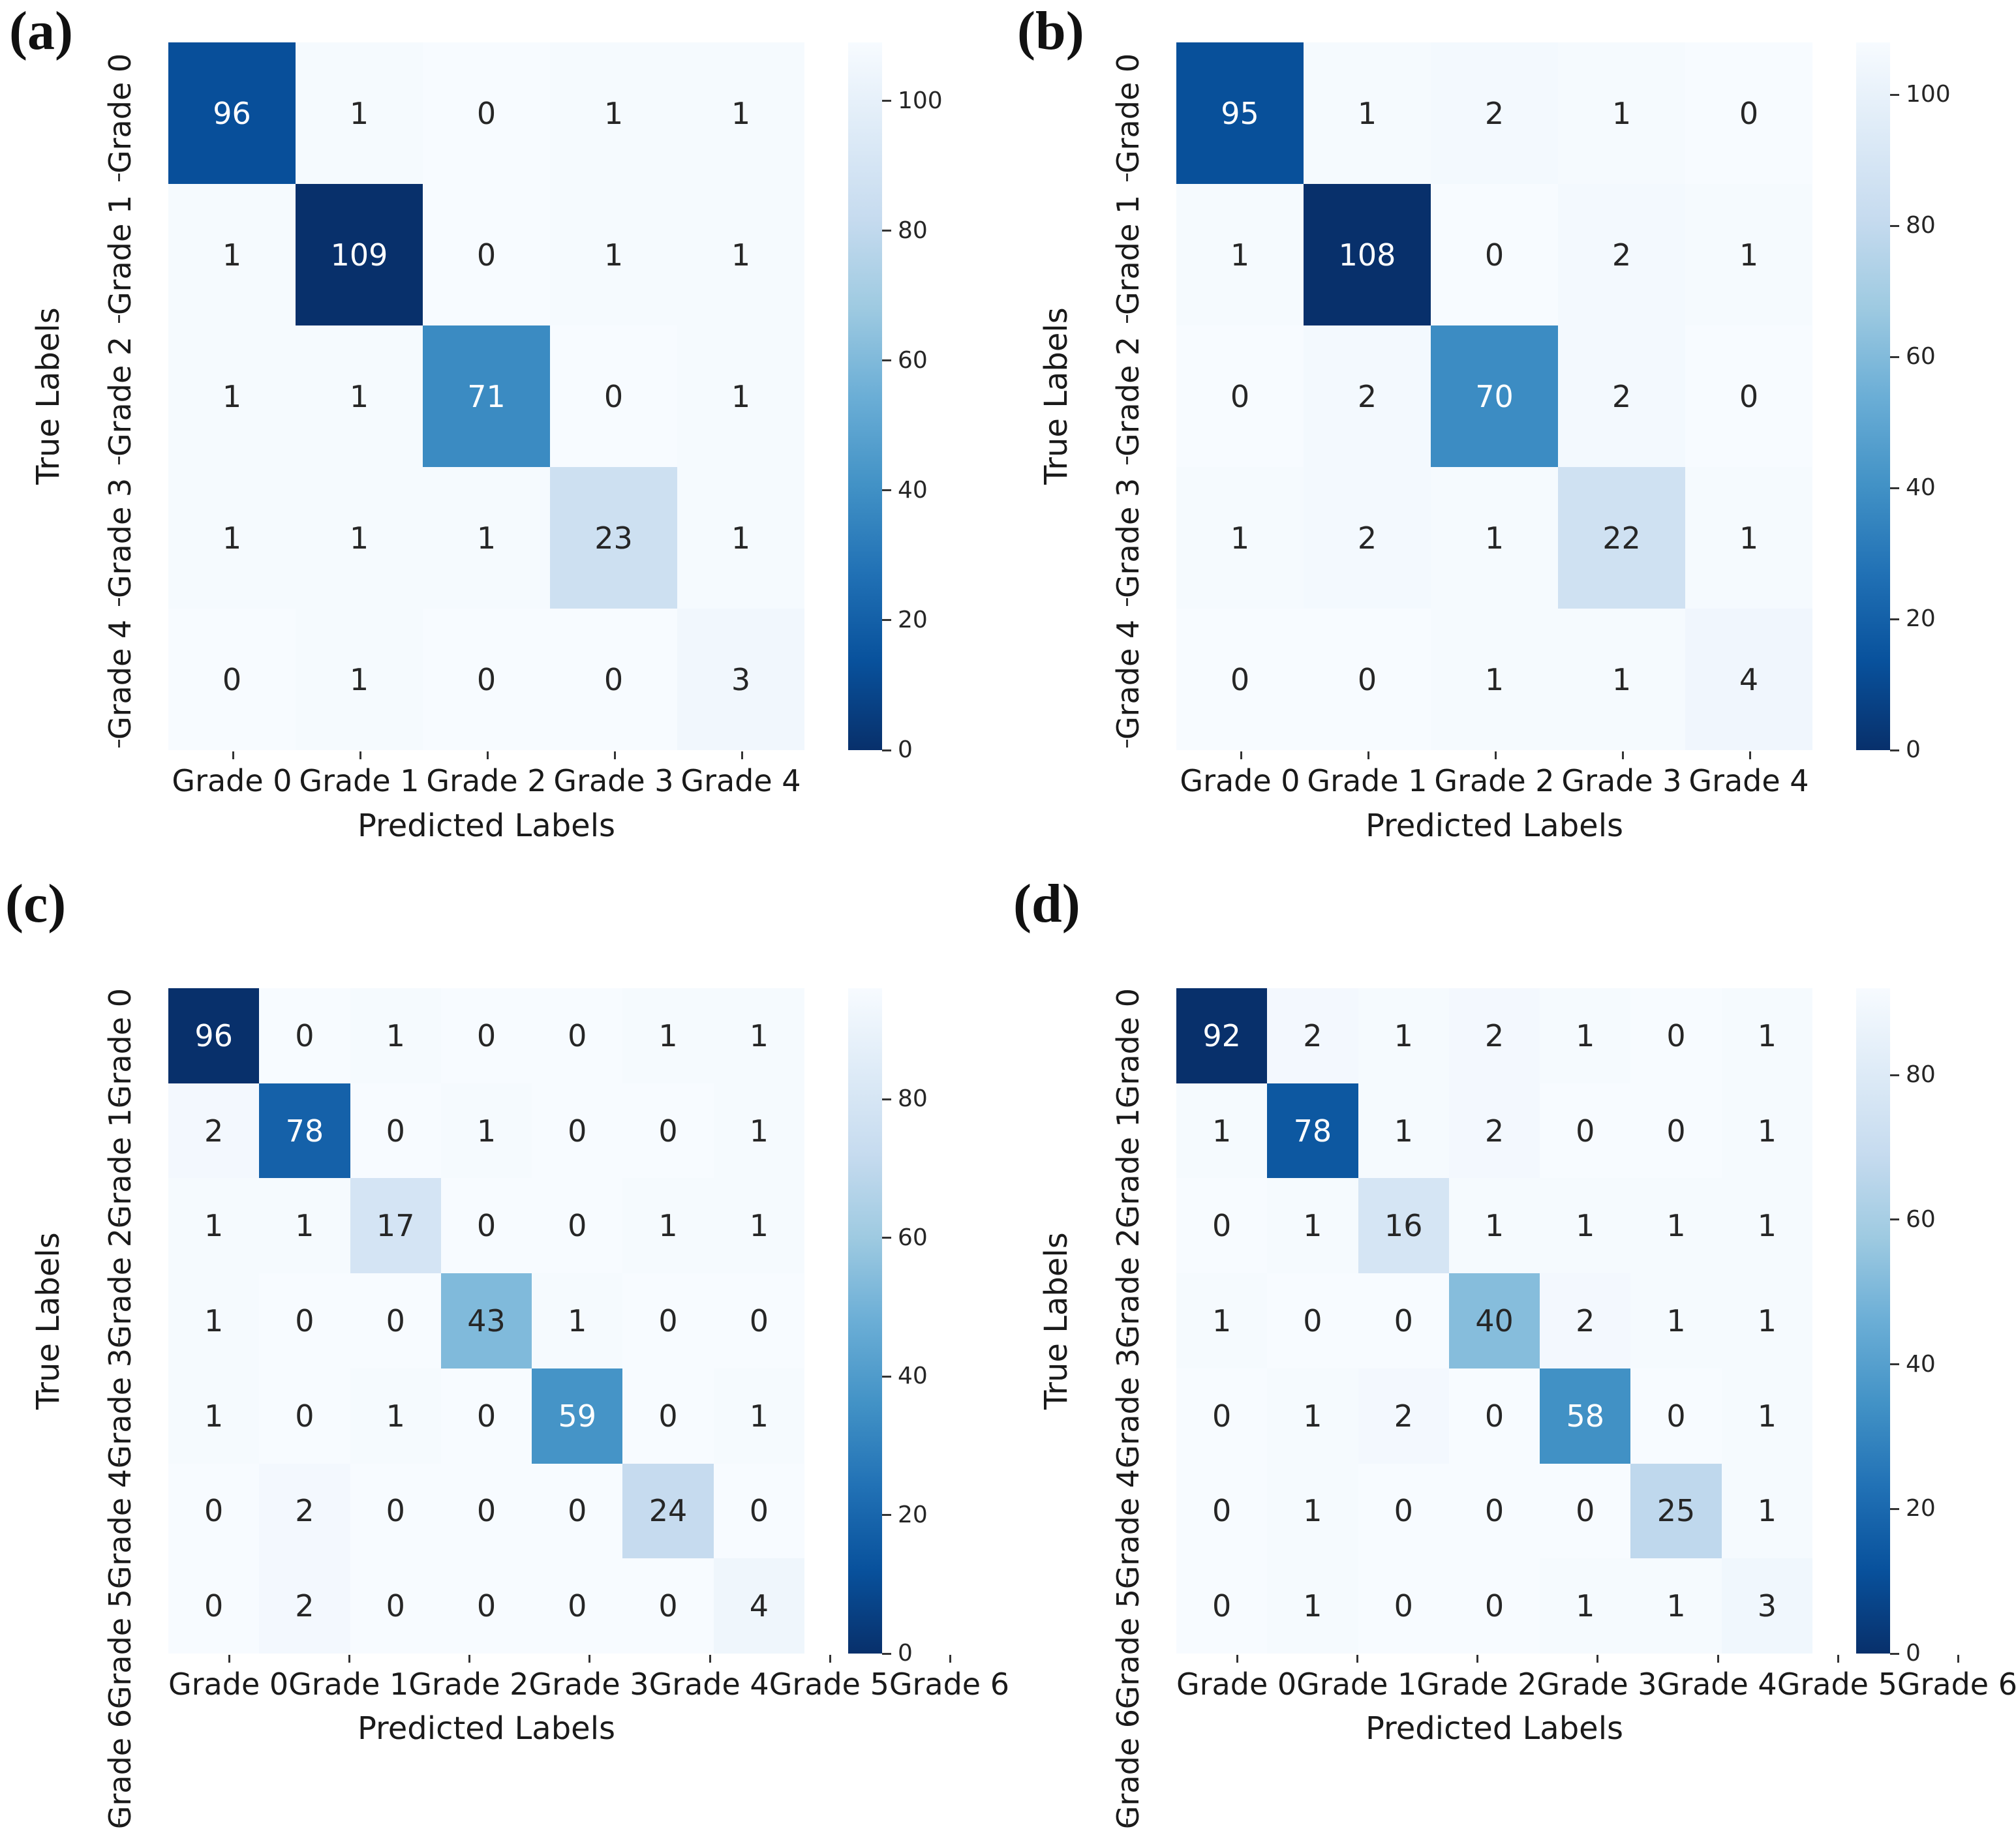 This screenshot has width=2016, height=1829. Describe the element at coordinates (1942, 1326) in the screenshot. I see `colorbar-ticks: 0 20 40 60 80` at that location.